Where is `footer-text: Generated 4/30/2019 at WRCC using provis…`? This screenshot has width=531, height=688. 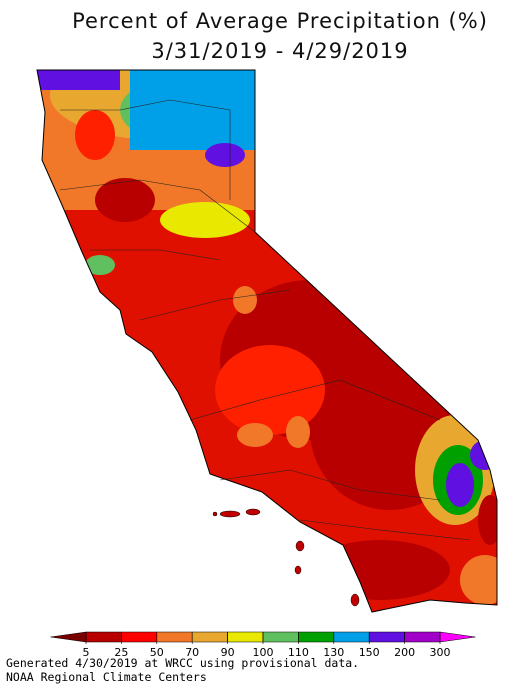 footer-text: Generated 4/30/2019 at WRCC using provis… is located at coordinates (182, 663).